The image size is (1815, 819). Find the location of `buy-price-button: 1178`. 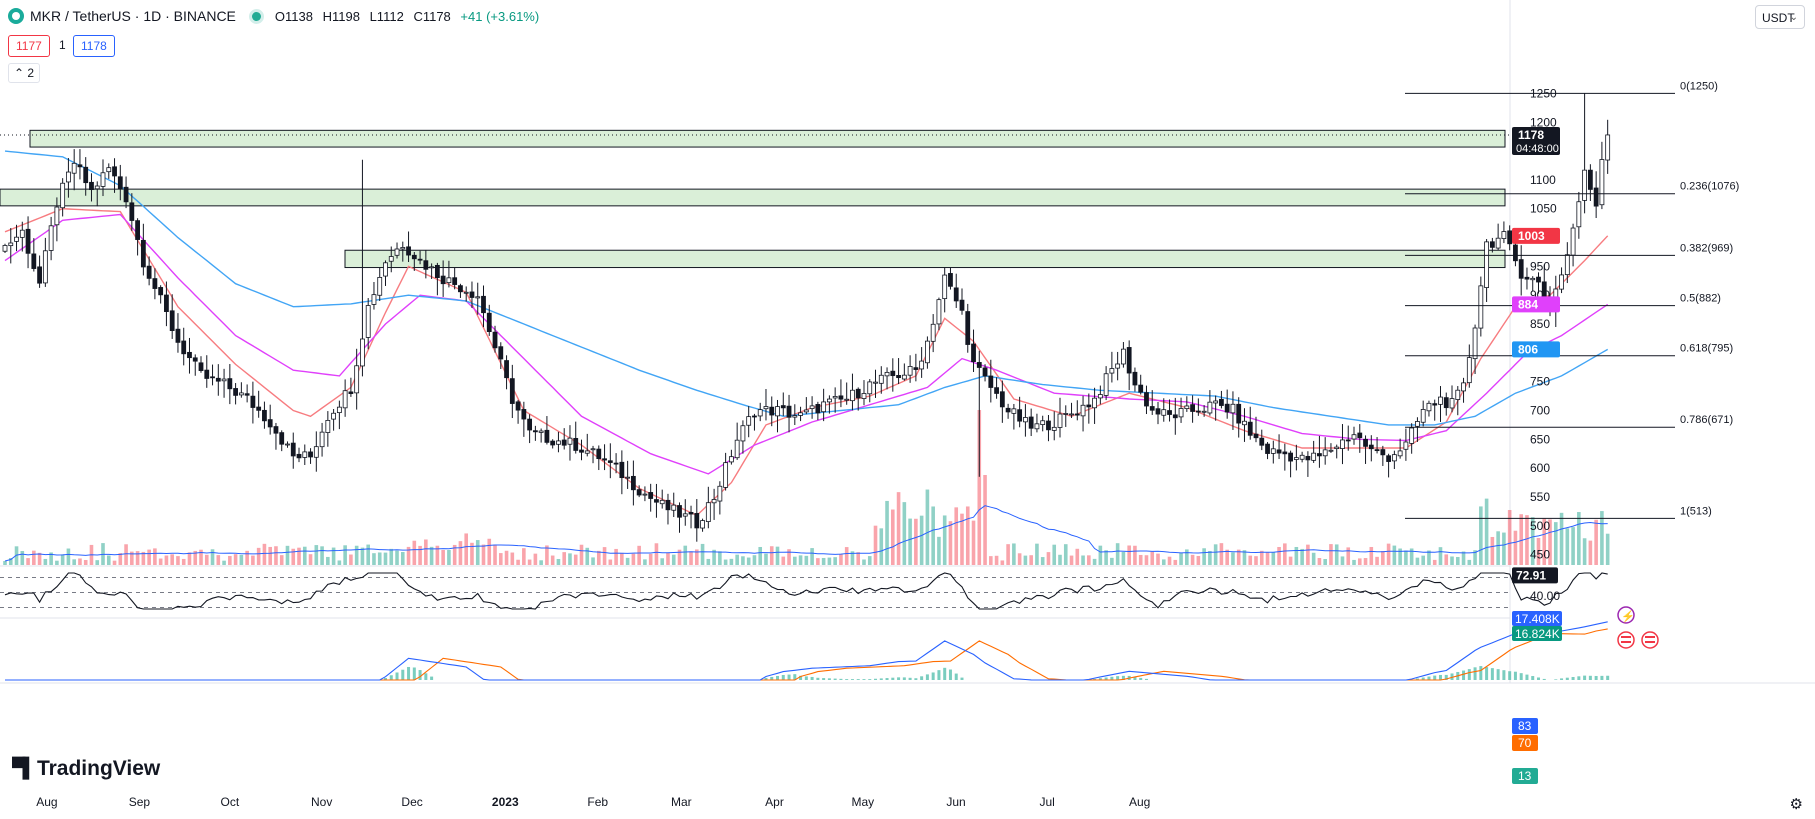

buy-price-button: 1178 is located at coordinates (94, 46).